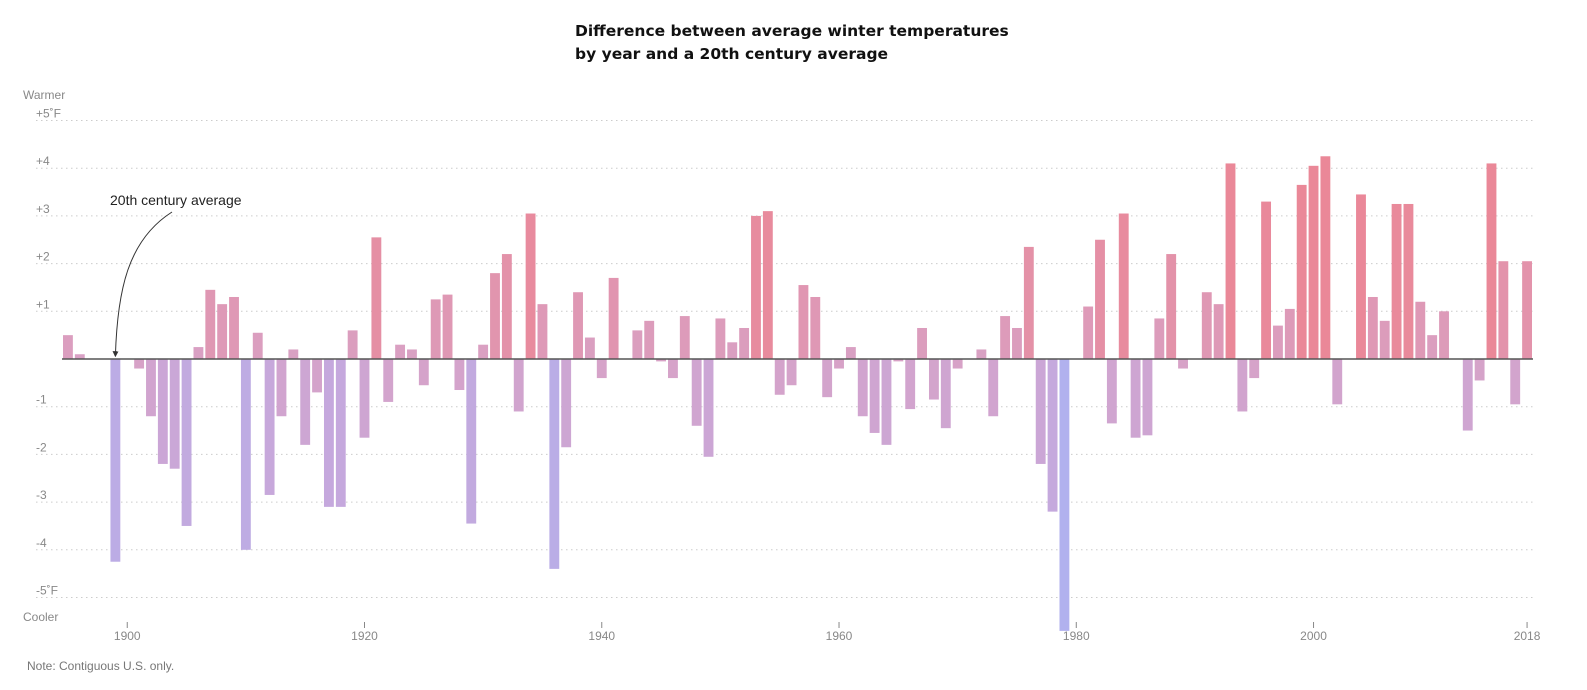 The image size is (1587, 690). What do you see at coordinates (1254, 369) in the screenshot?
I see `bar-1995` at bounding box center [1254, 369].